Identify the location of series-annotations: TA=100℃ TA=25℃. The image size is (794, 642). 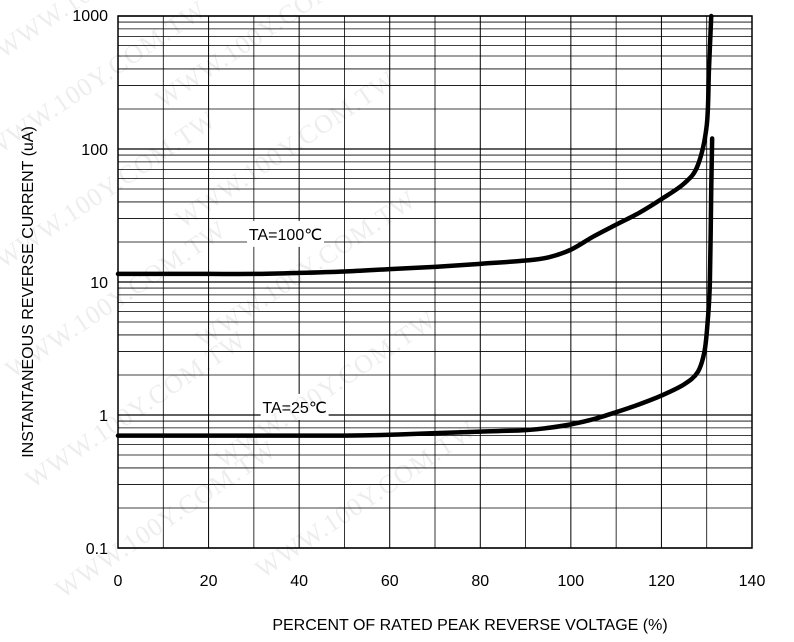
(288, 320).